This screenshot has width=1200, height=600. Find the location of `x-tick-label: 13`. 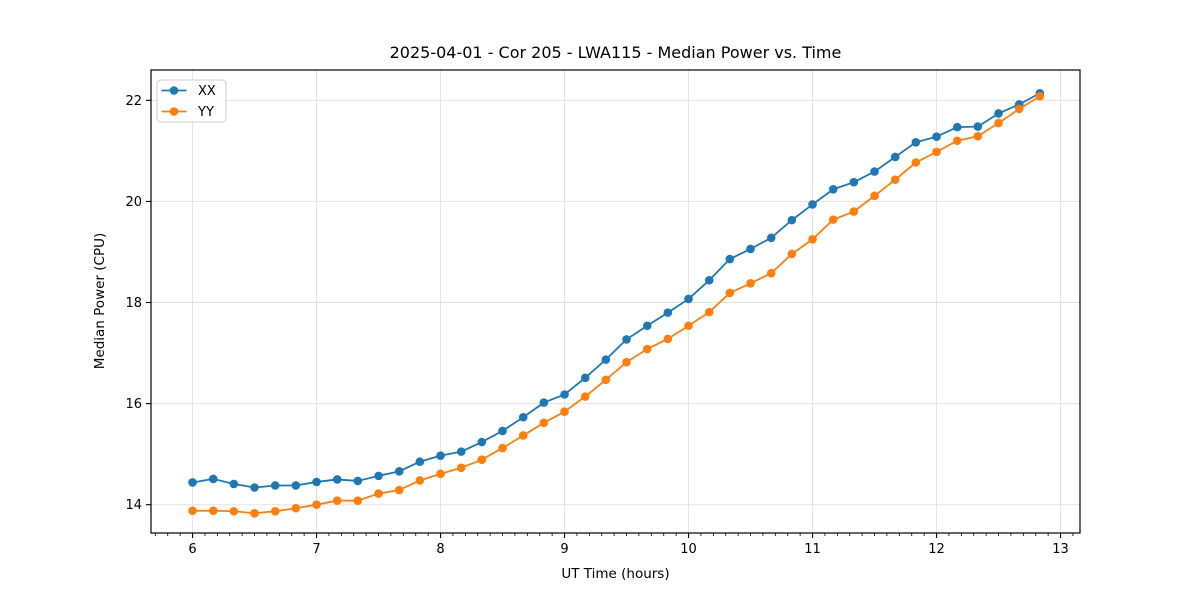

x-tick-label: 13 is located at coordinates (1060, 549).